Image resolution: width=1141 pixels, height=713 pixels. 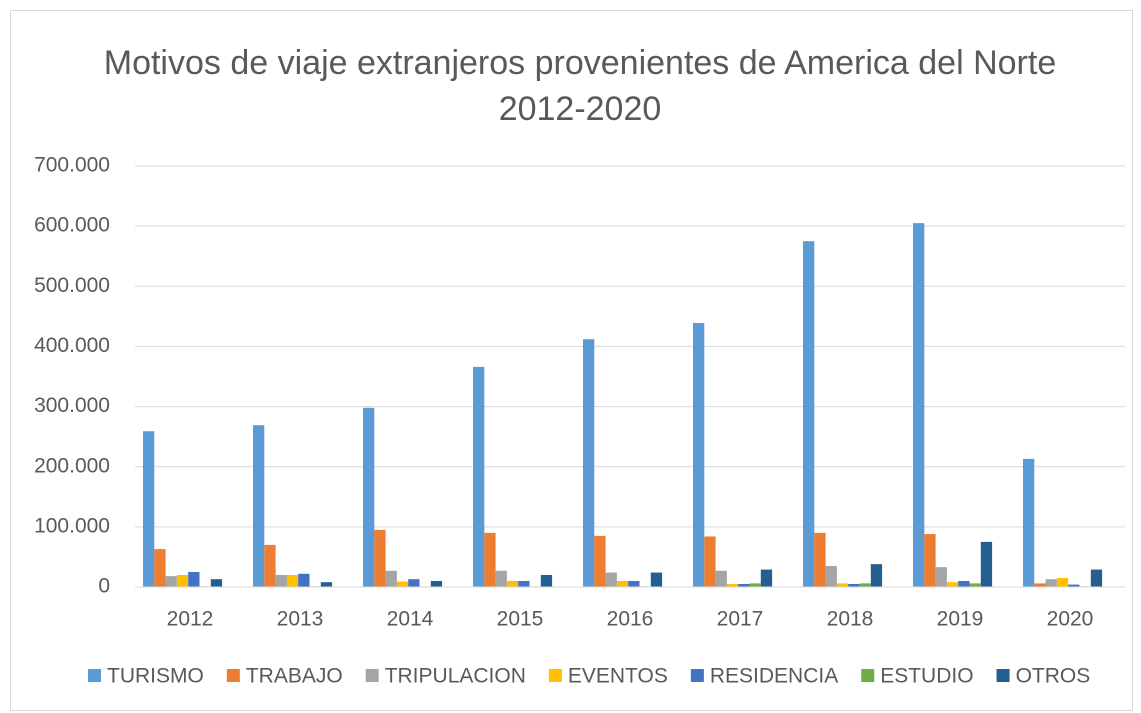 I want to click on x-tick-label: 2018, so click(x=850, y=619).